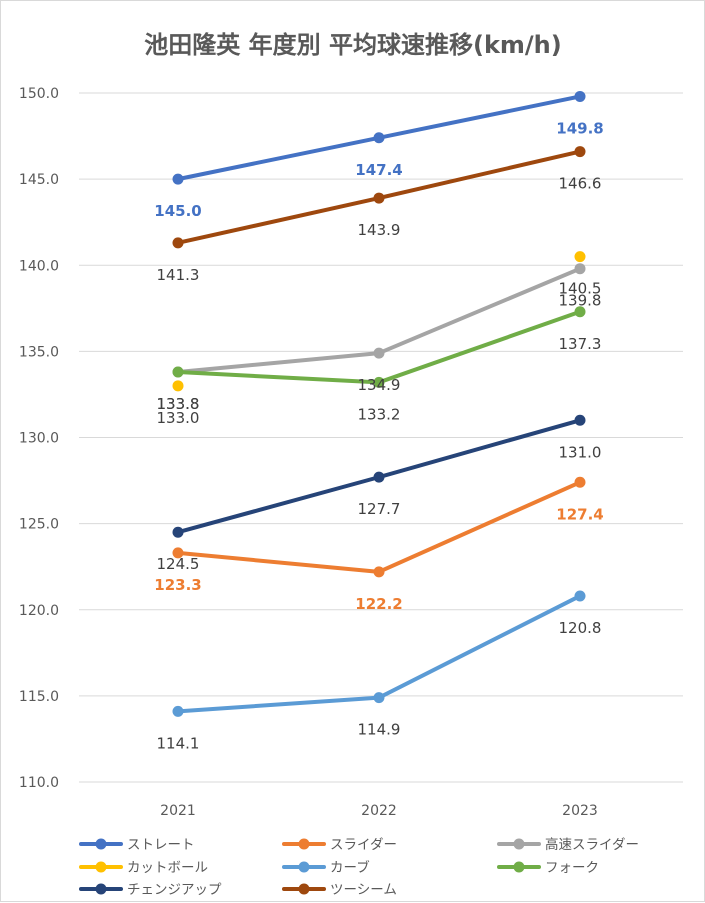 The image size is (705, 903). Describe the element at coordinates (178, 743) in the screenshot. I see `data-label: 114.1` at that location.